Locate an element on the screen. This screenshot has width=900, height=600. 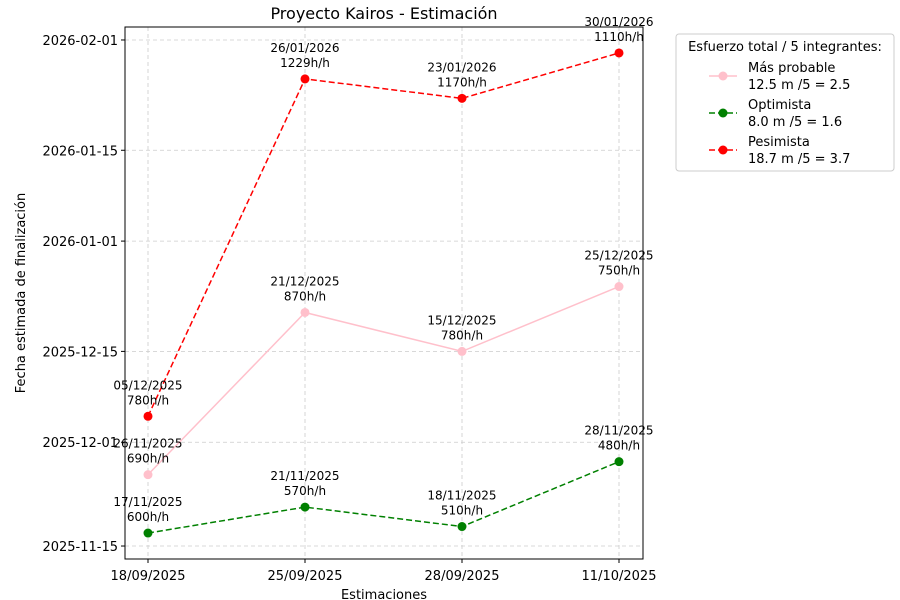
data-label-hours: 510h/h is located at coordinates (462, 511).